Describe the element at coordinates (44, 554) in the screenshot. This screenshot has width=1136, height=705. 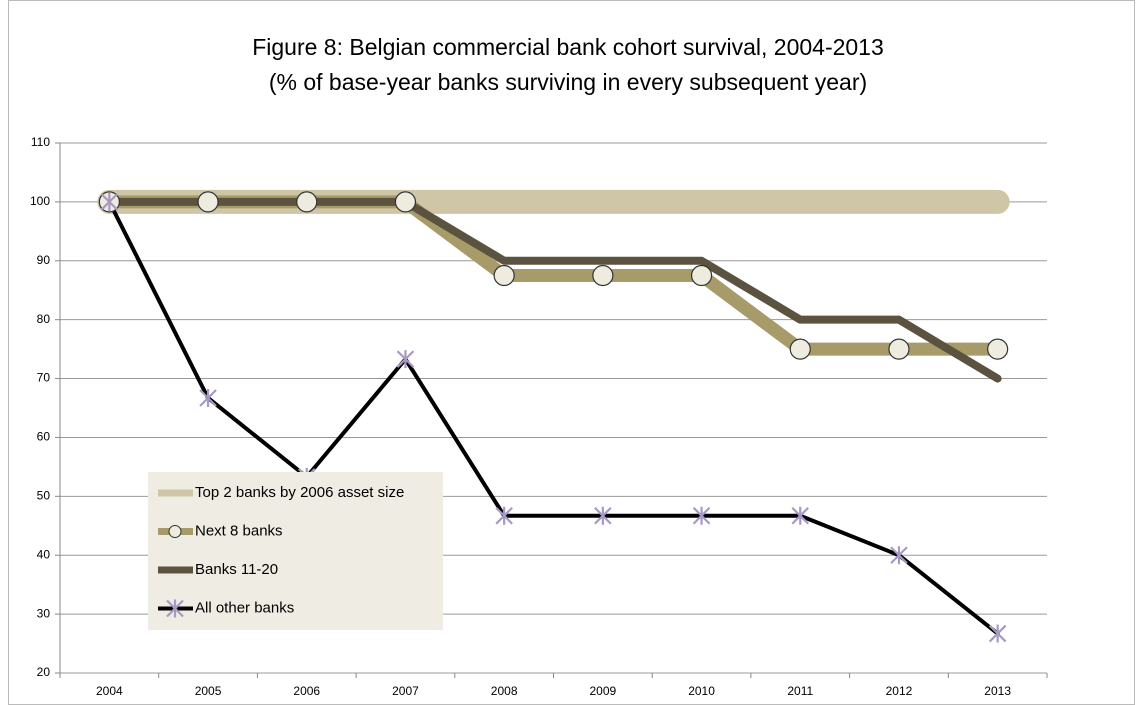
I see `y-tick-label: 40` at that location.